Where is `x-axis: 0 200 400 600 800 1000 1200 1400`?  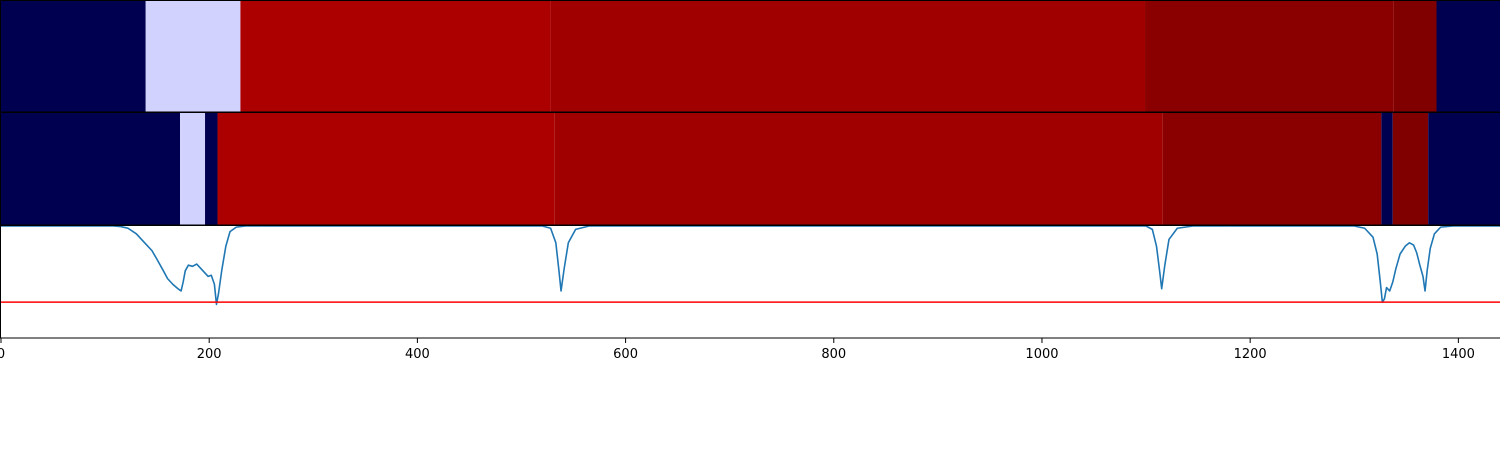
x-axis: 0 200 400 600 800 1000 1200 1400 is located at coordinates (737, 350).